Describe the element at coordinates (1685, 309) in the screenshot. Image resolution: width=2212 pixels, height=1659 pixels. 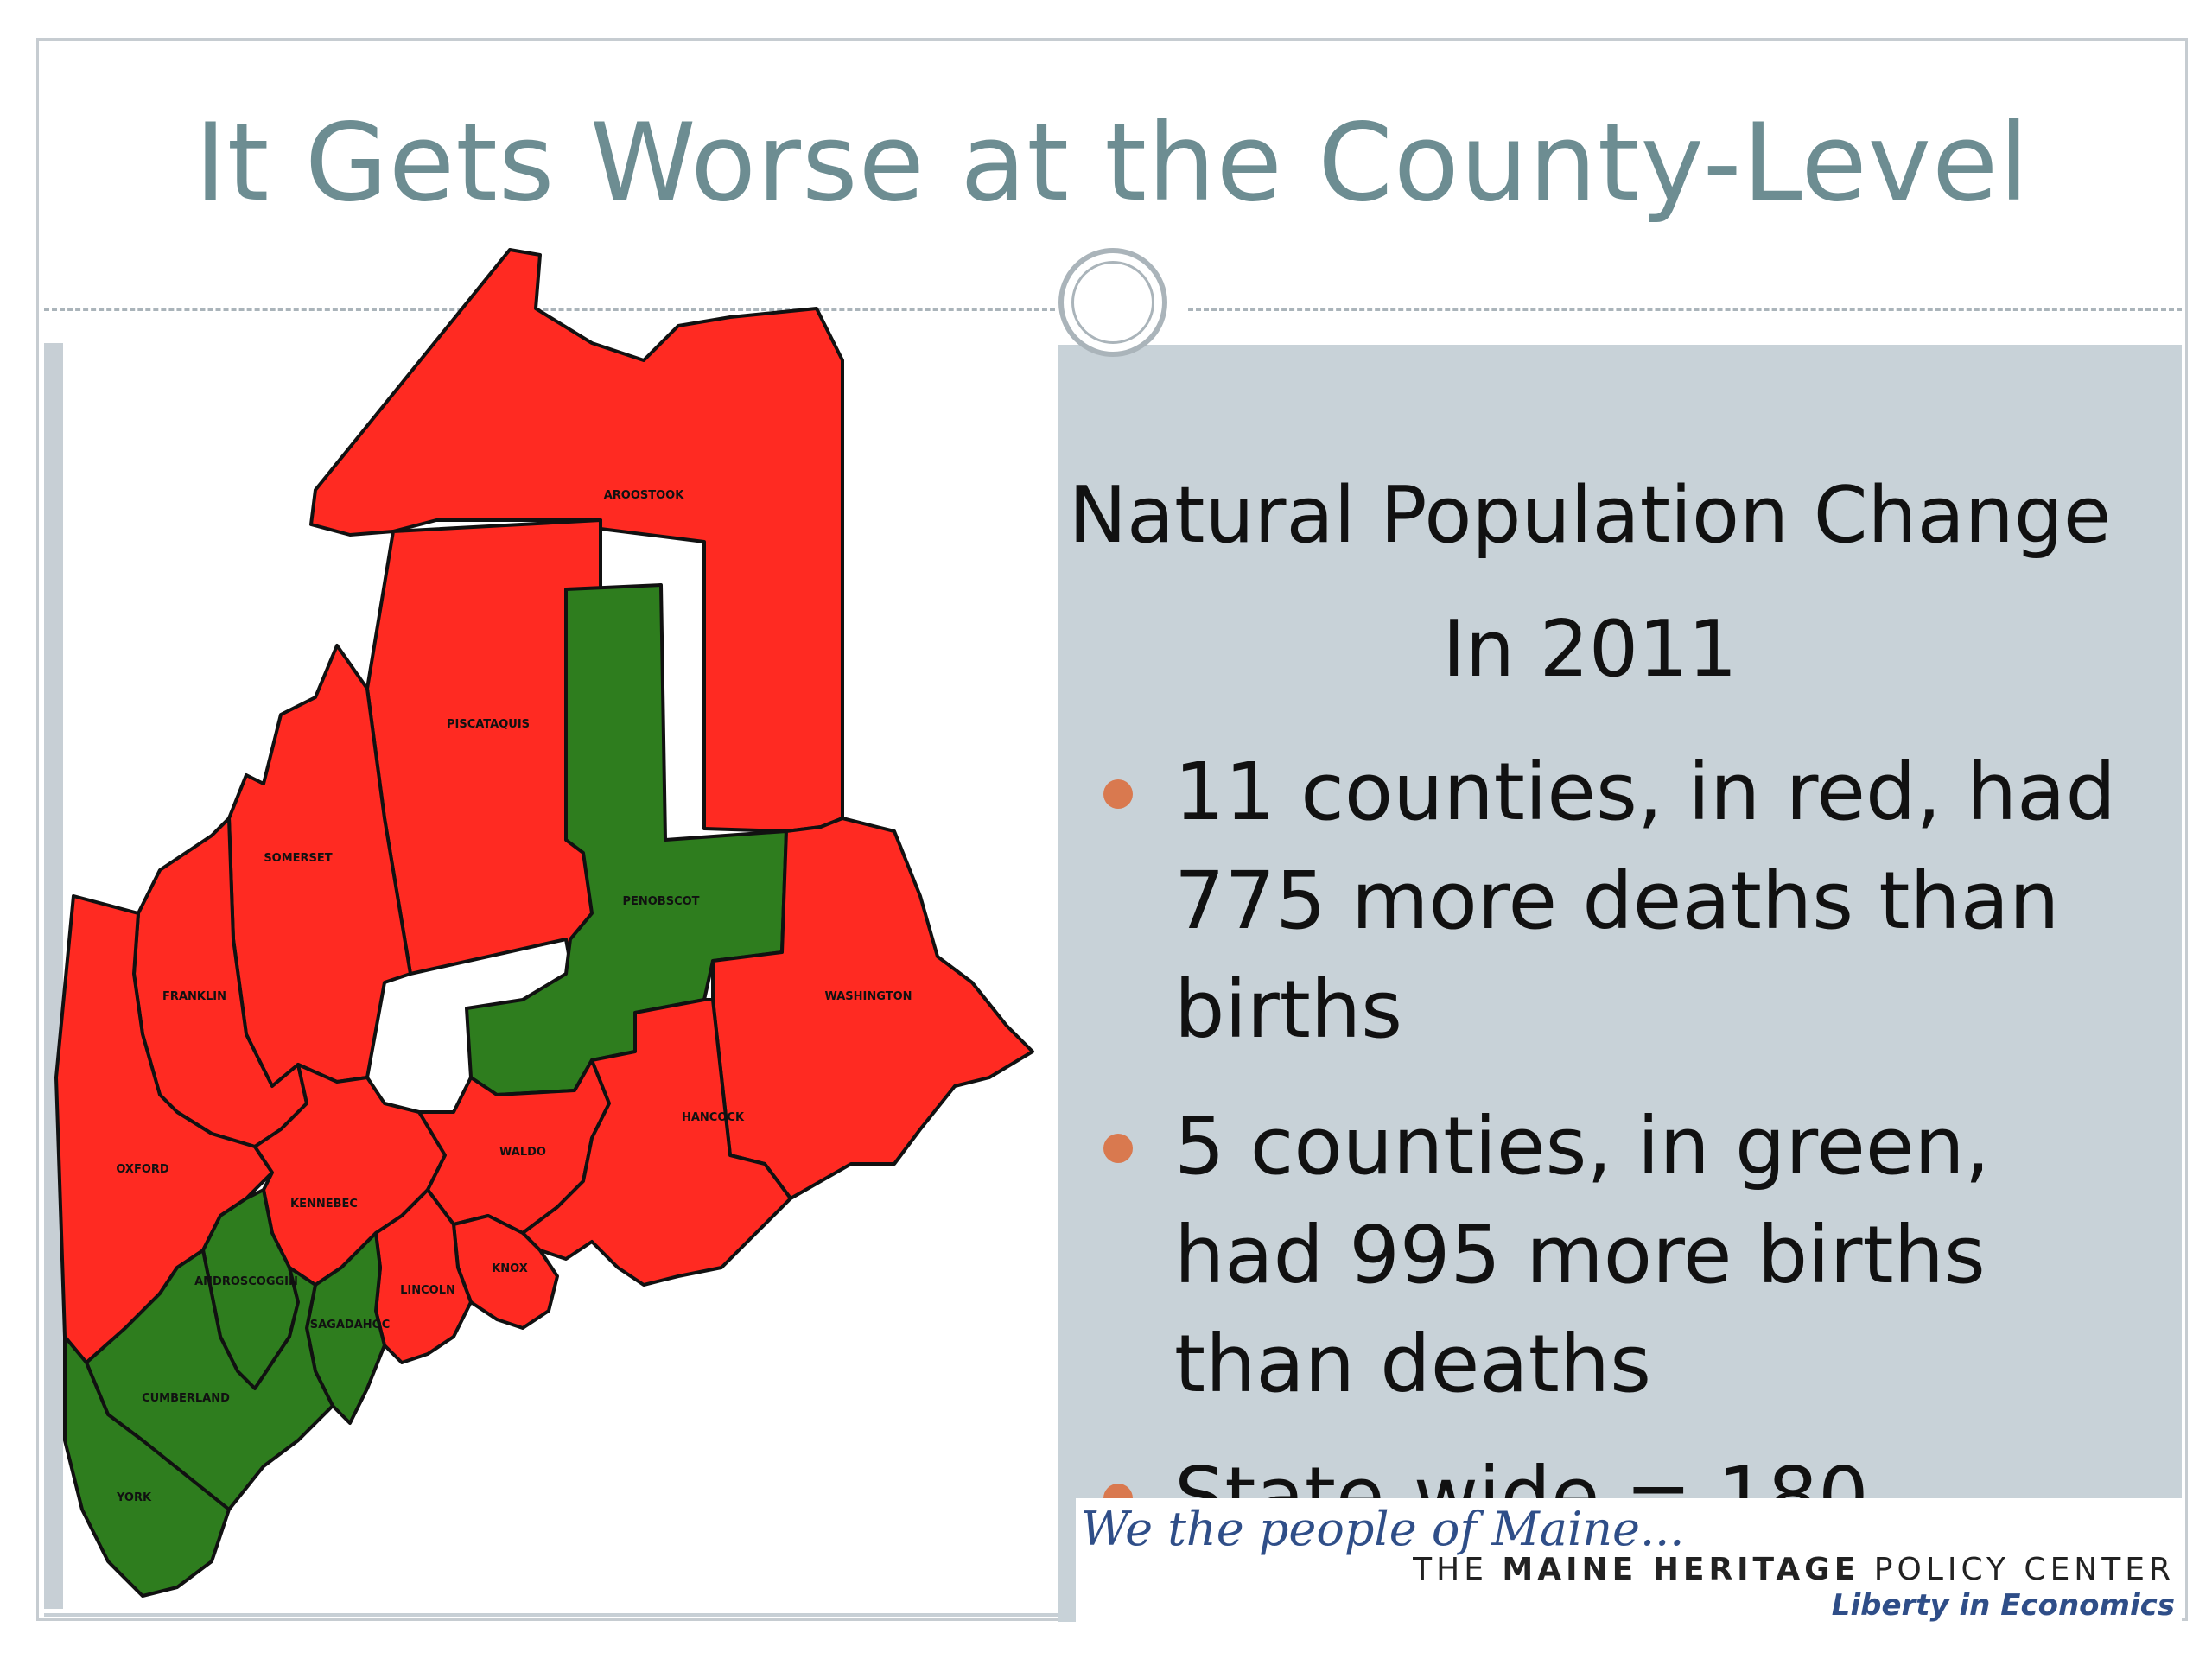
I see `divider-right` at that location.